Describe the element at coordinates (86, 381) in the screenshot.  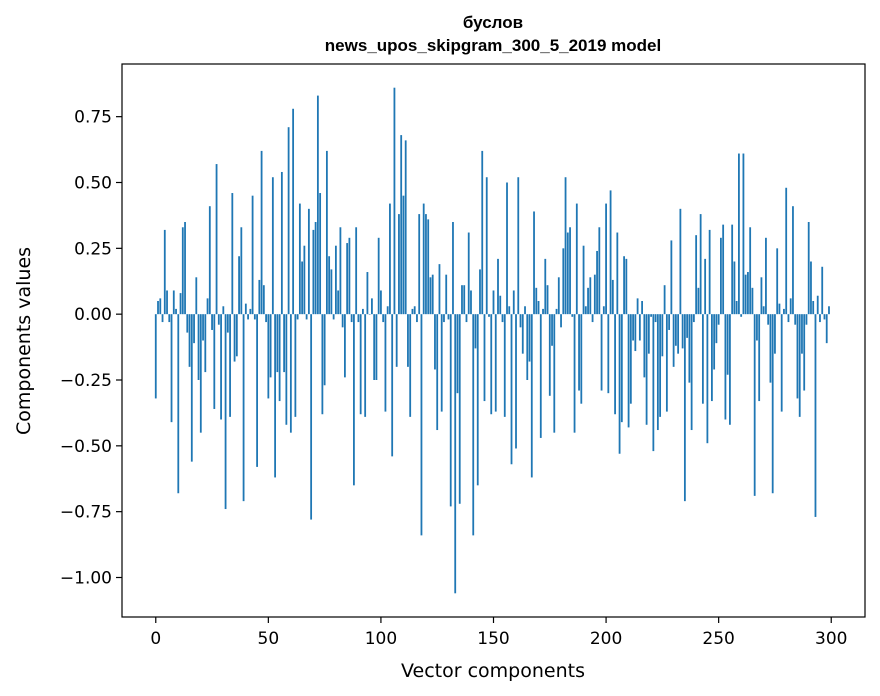
I see `y-tick-label: −0.25` at that location.